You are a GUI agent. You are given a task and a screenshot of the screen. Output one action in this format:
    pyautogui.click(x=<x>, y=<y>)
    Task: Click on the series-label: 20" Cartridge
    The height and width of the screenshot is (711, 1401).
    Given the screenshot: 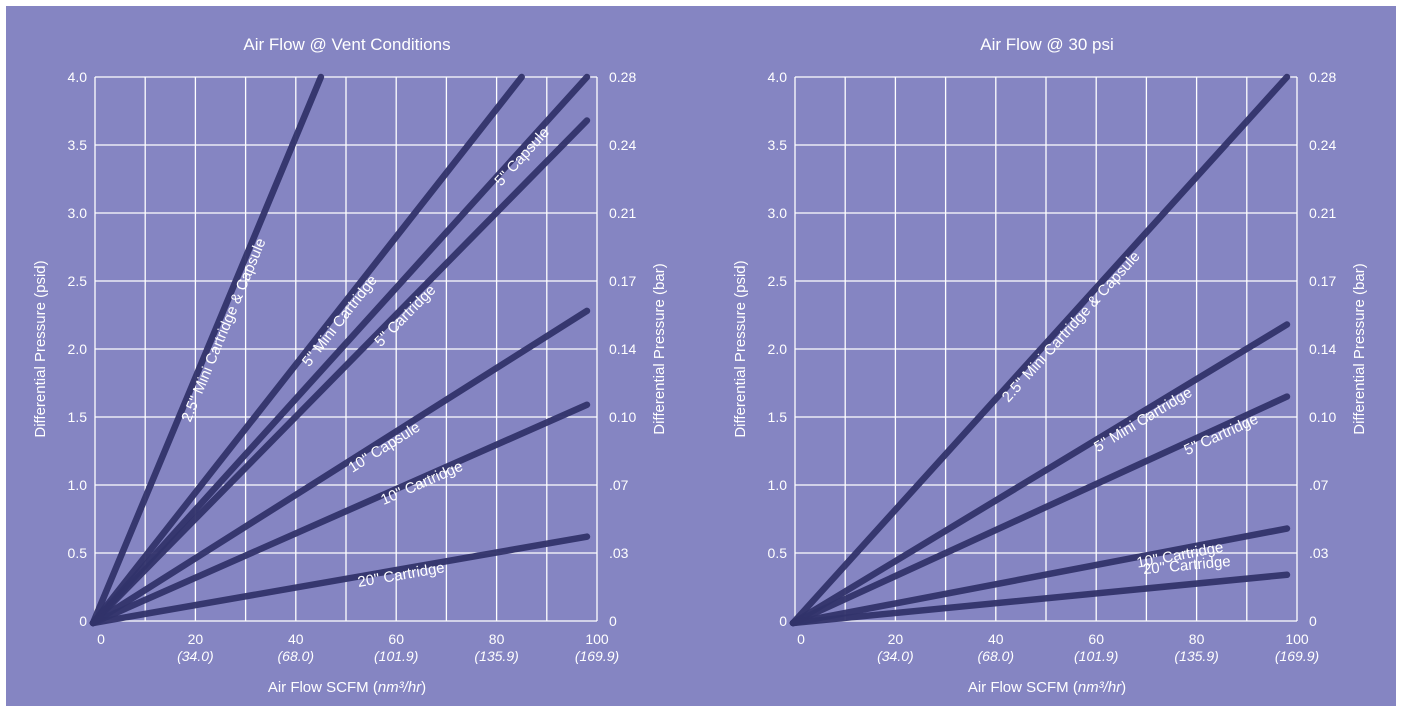 What is the action you would take?
    pyautogui.click(x=400, y=575)
    